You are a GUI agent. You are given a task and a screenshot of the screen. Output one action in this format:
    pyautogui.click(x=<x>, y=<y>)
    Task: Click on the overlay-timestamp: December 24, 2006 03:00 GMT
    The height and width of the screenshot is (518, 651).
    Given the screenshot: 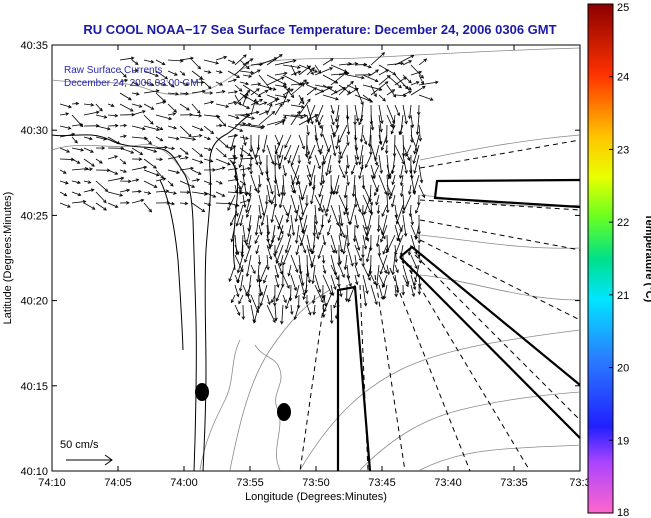 What is the action you would take?
    pyautogui.click(x=134, y=83)
    